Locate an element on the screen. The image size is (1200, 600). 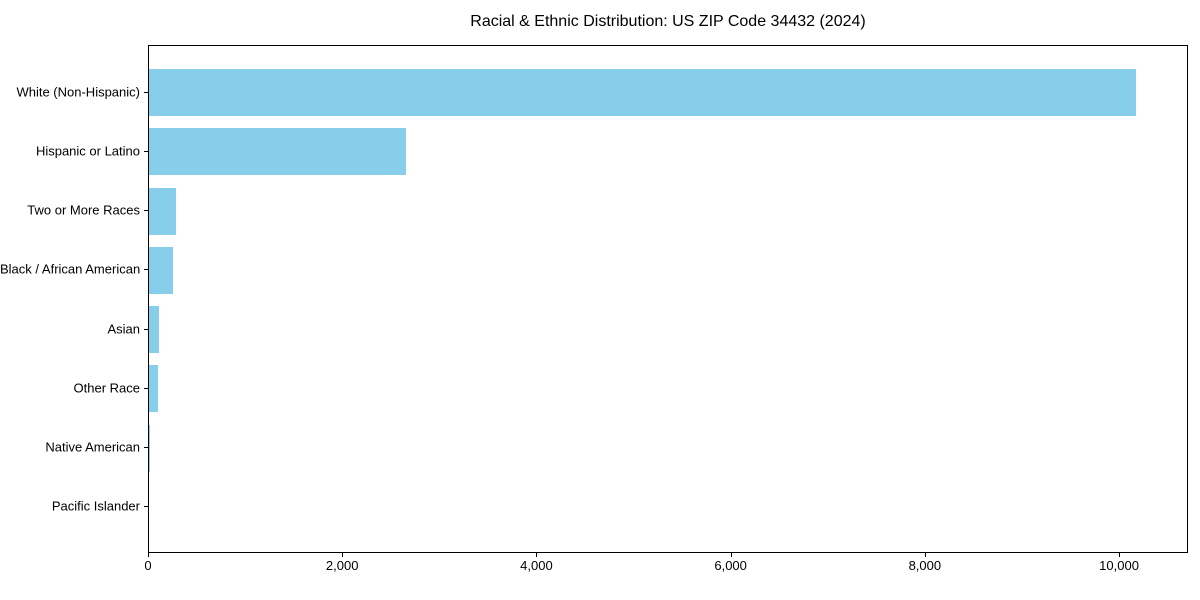
x-tick-label: 4,000 is located at coordinates (536, 565).